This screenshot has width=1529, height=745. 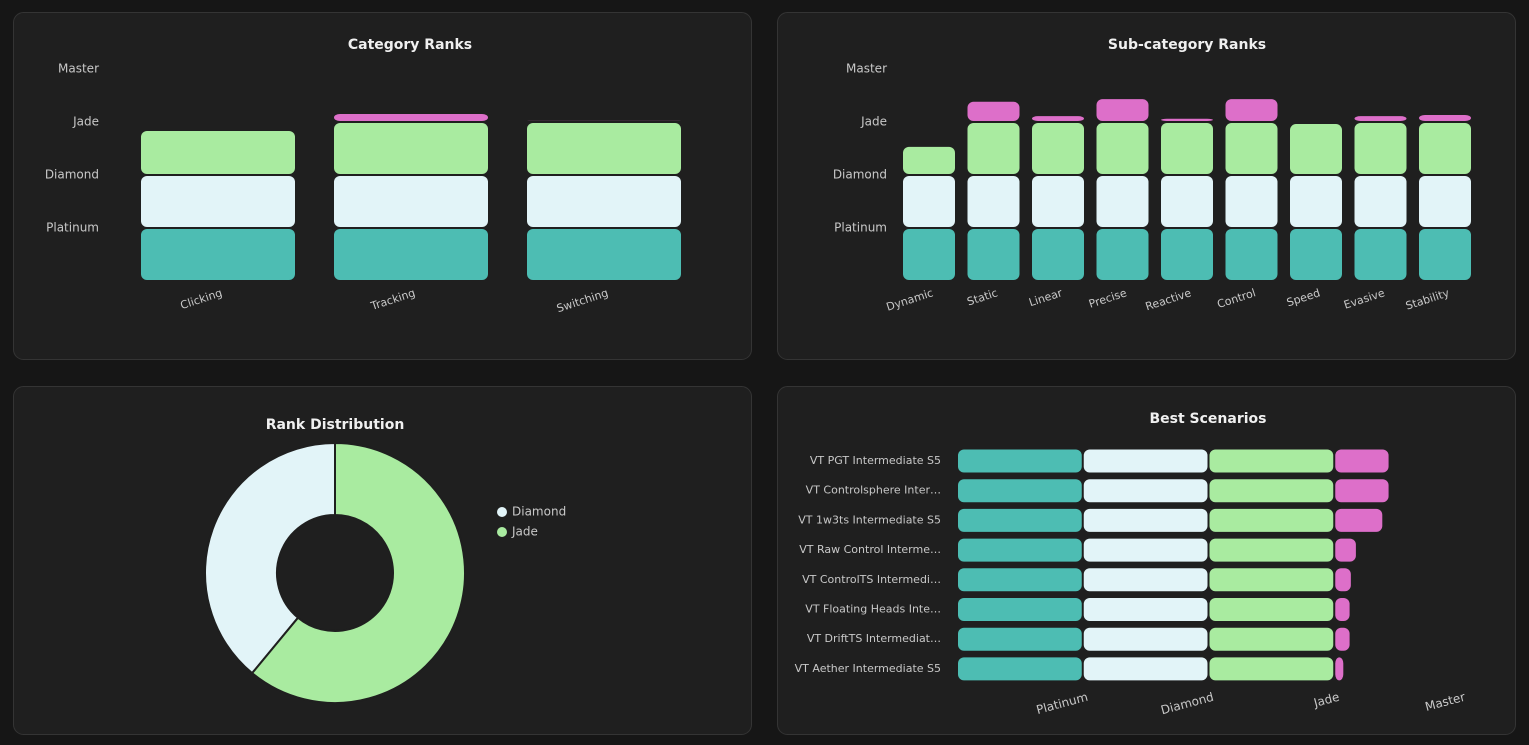 What do you see at coordinates (875, 460) in the screenshot?
I see `y-tick-label: VT PGT Intermediate S5` at bounding box center [875, 460].